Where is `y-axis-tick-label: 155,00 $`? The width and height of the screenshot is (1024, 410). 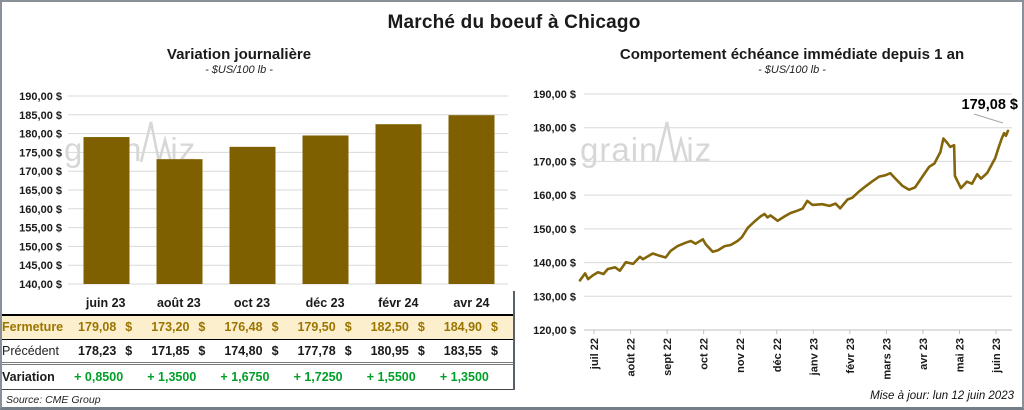 y-axis-tick-label: 155,00 $ is located at coordinates (40, 229).